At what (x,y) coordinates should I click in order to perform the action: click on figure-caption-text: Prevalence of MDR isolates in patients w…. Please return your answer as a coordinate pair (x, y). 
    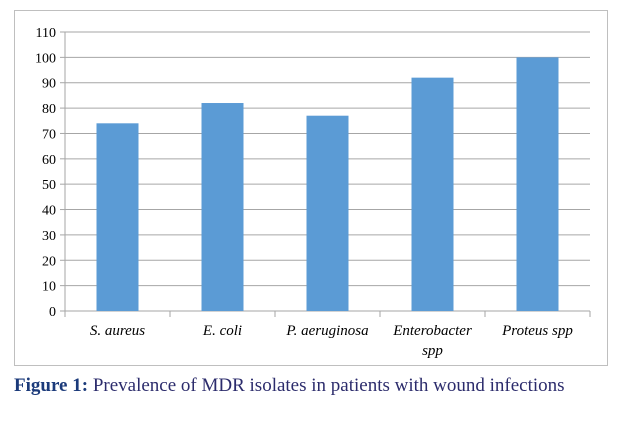
    Looking at the image, I should click on (326, 385).